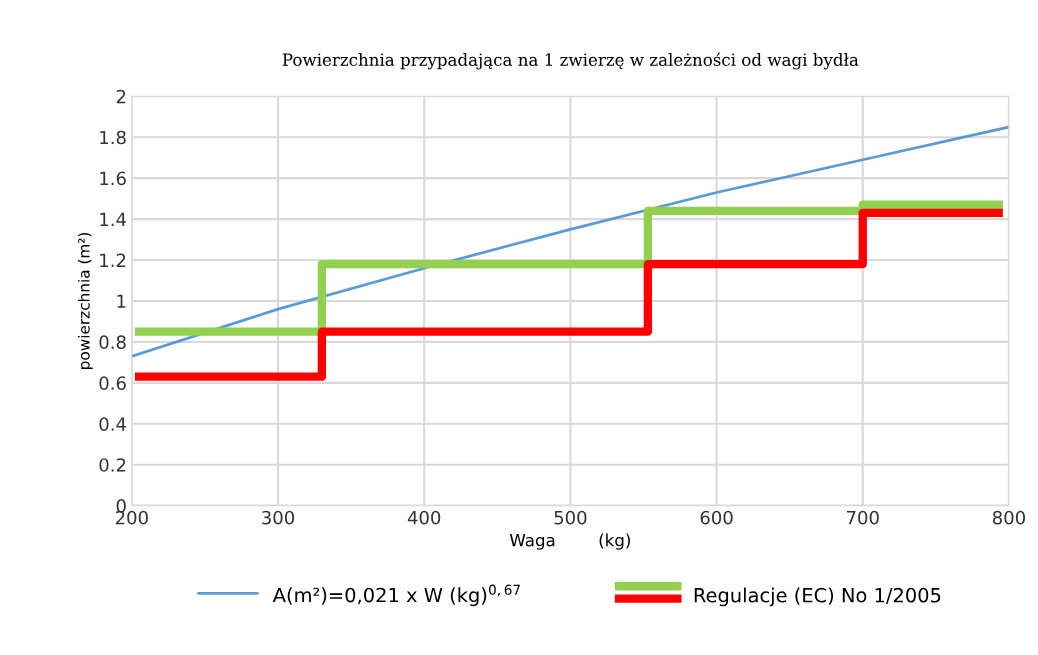 The width and height of the screenshot is (1038, 655). What do you see at coordinates (863, 517) in the screenshot?
I see `x-tick-label: 700` at bounding box center [863, 517].